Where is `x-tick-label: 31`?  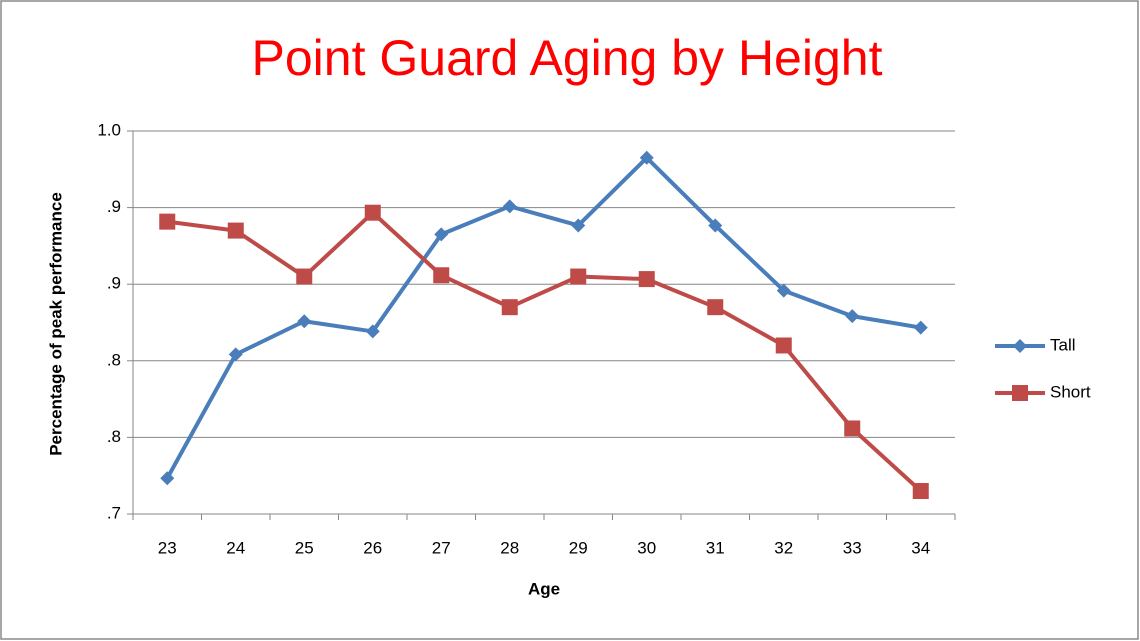
x-tick-label: 31 is located at coordinates (715, 547).